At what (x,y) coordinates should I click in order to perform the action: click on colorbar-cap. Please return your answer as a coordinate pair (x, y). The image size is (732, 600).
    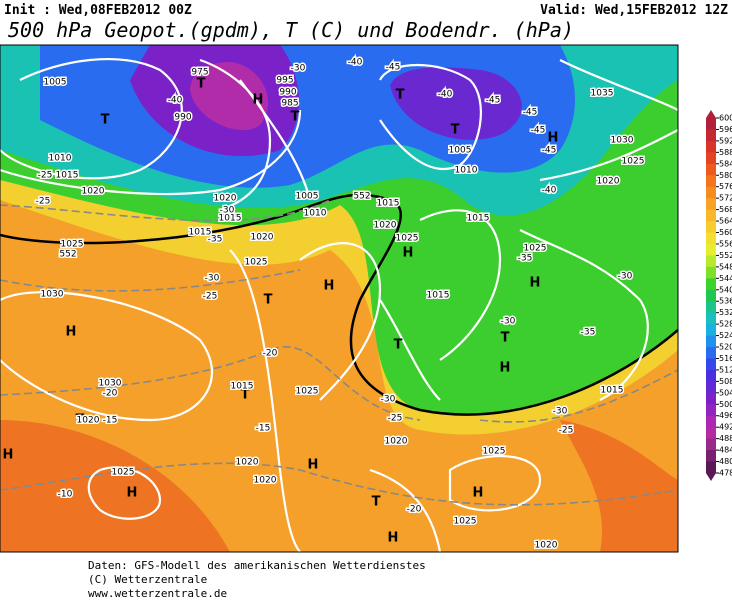
    Looking at the image, I should click on (711, 114).